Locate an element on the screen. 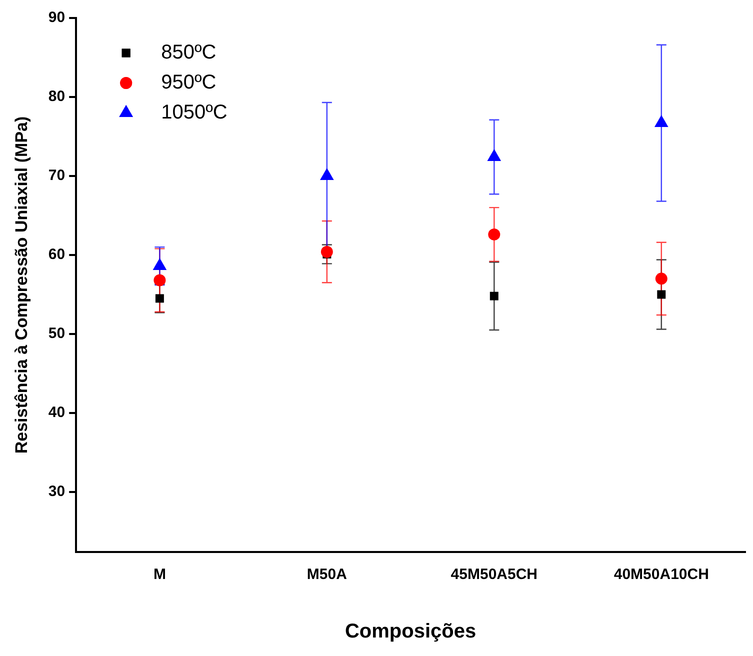 The image size is (753, 656). y-tick-label: 70 is located at coordinates (57, 175).